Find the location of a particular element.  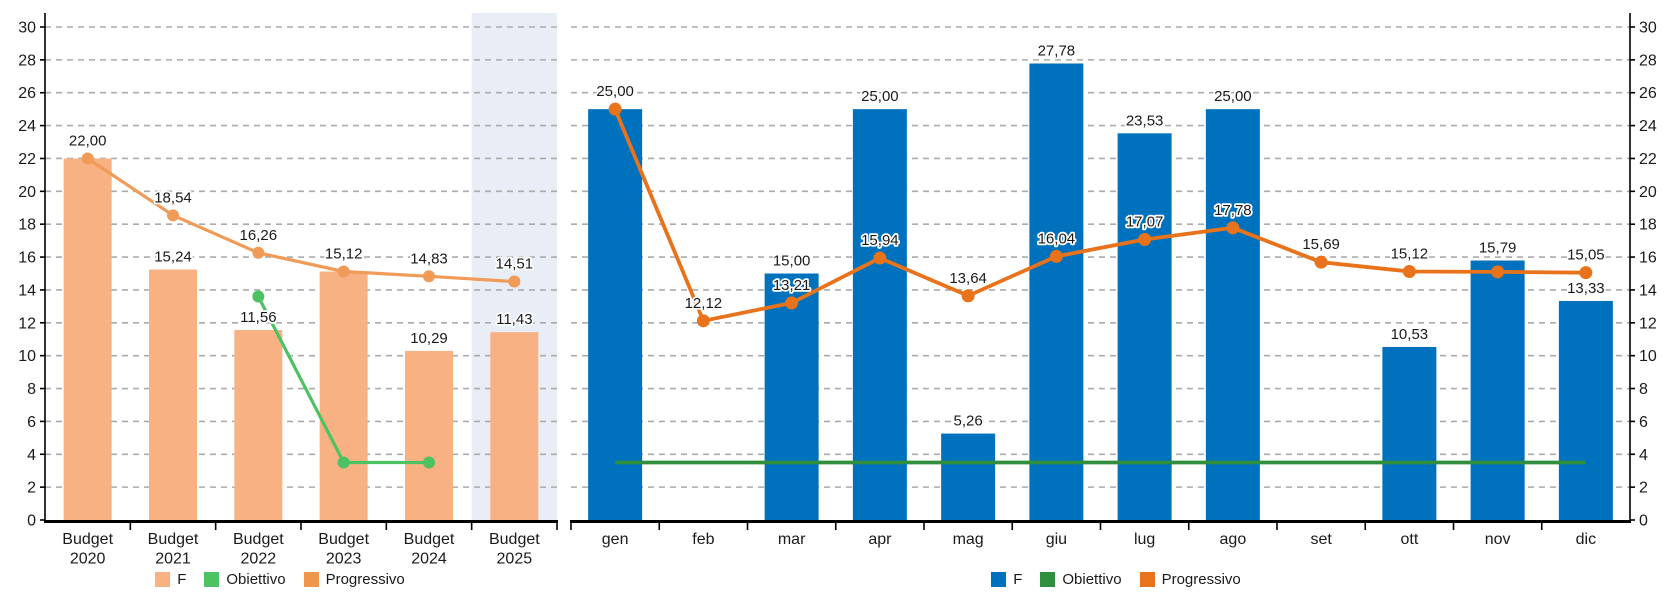

data-label: 14,83 is located at coordinates (429, 258).